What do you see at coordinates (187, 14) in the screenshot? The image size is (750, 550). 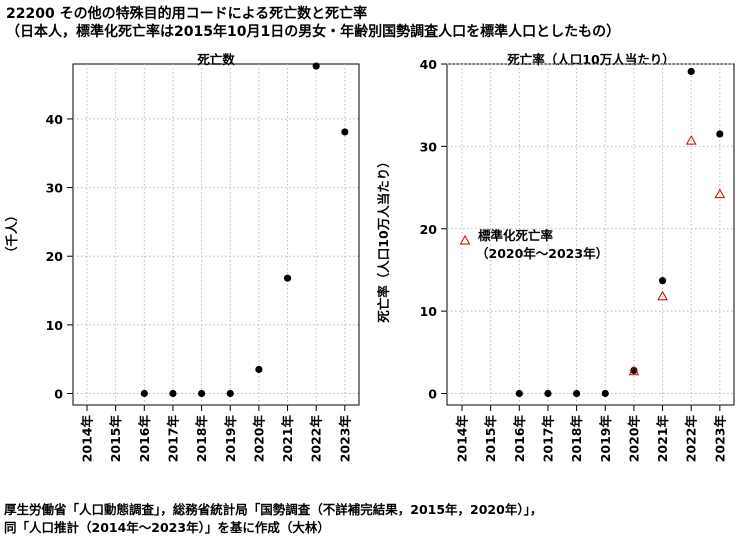 I see `chart-title: 22200 その他の特殊目的用コードによる死亡数と死亡率` at bounding box center [187, 14].